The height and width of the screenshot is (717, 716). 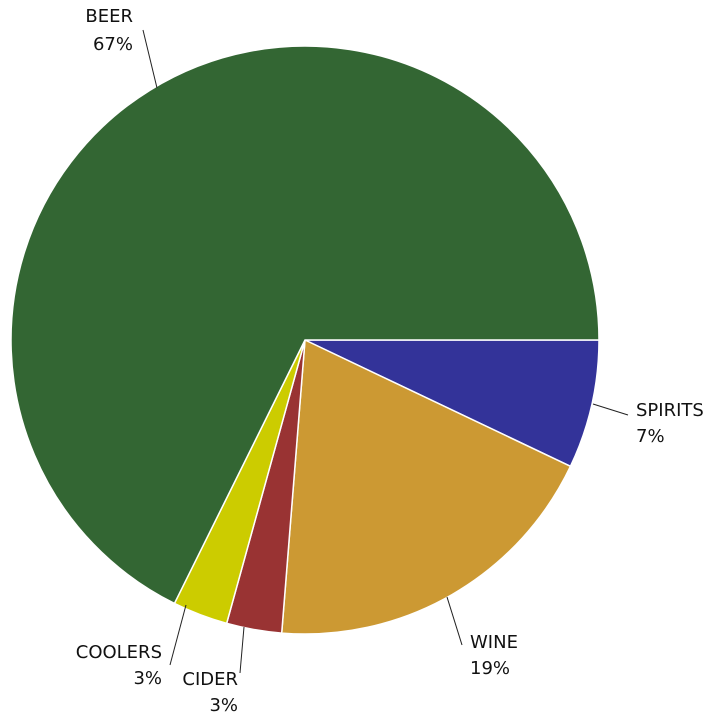 I want to click on spirits-percent-label: 7%, so click(x=650, y=436).